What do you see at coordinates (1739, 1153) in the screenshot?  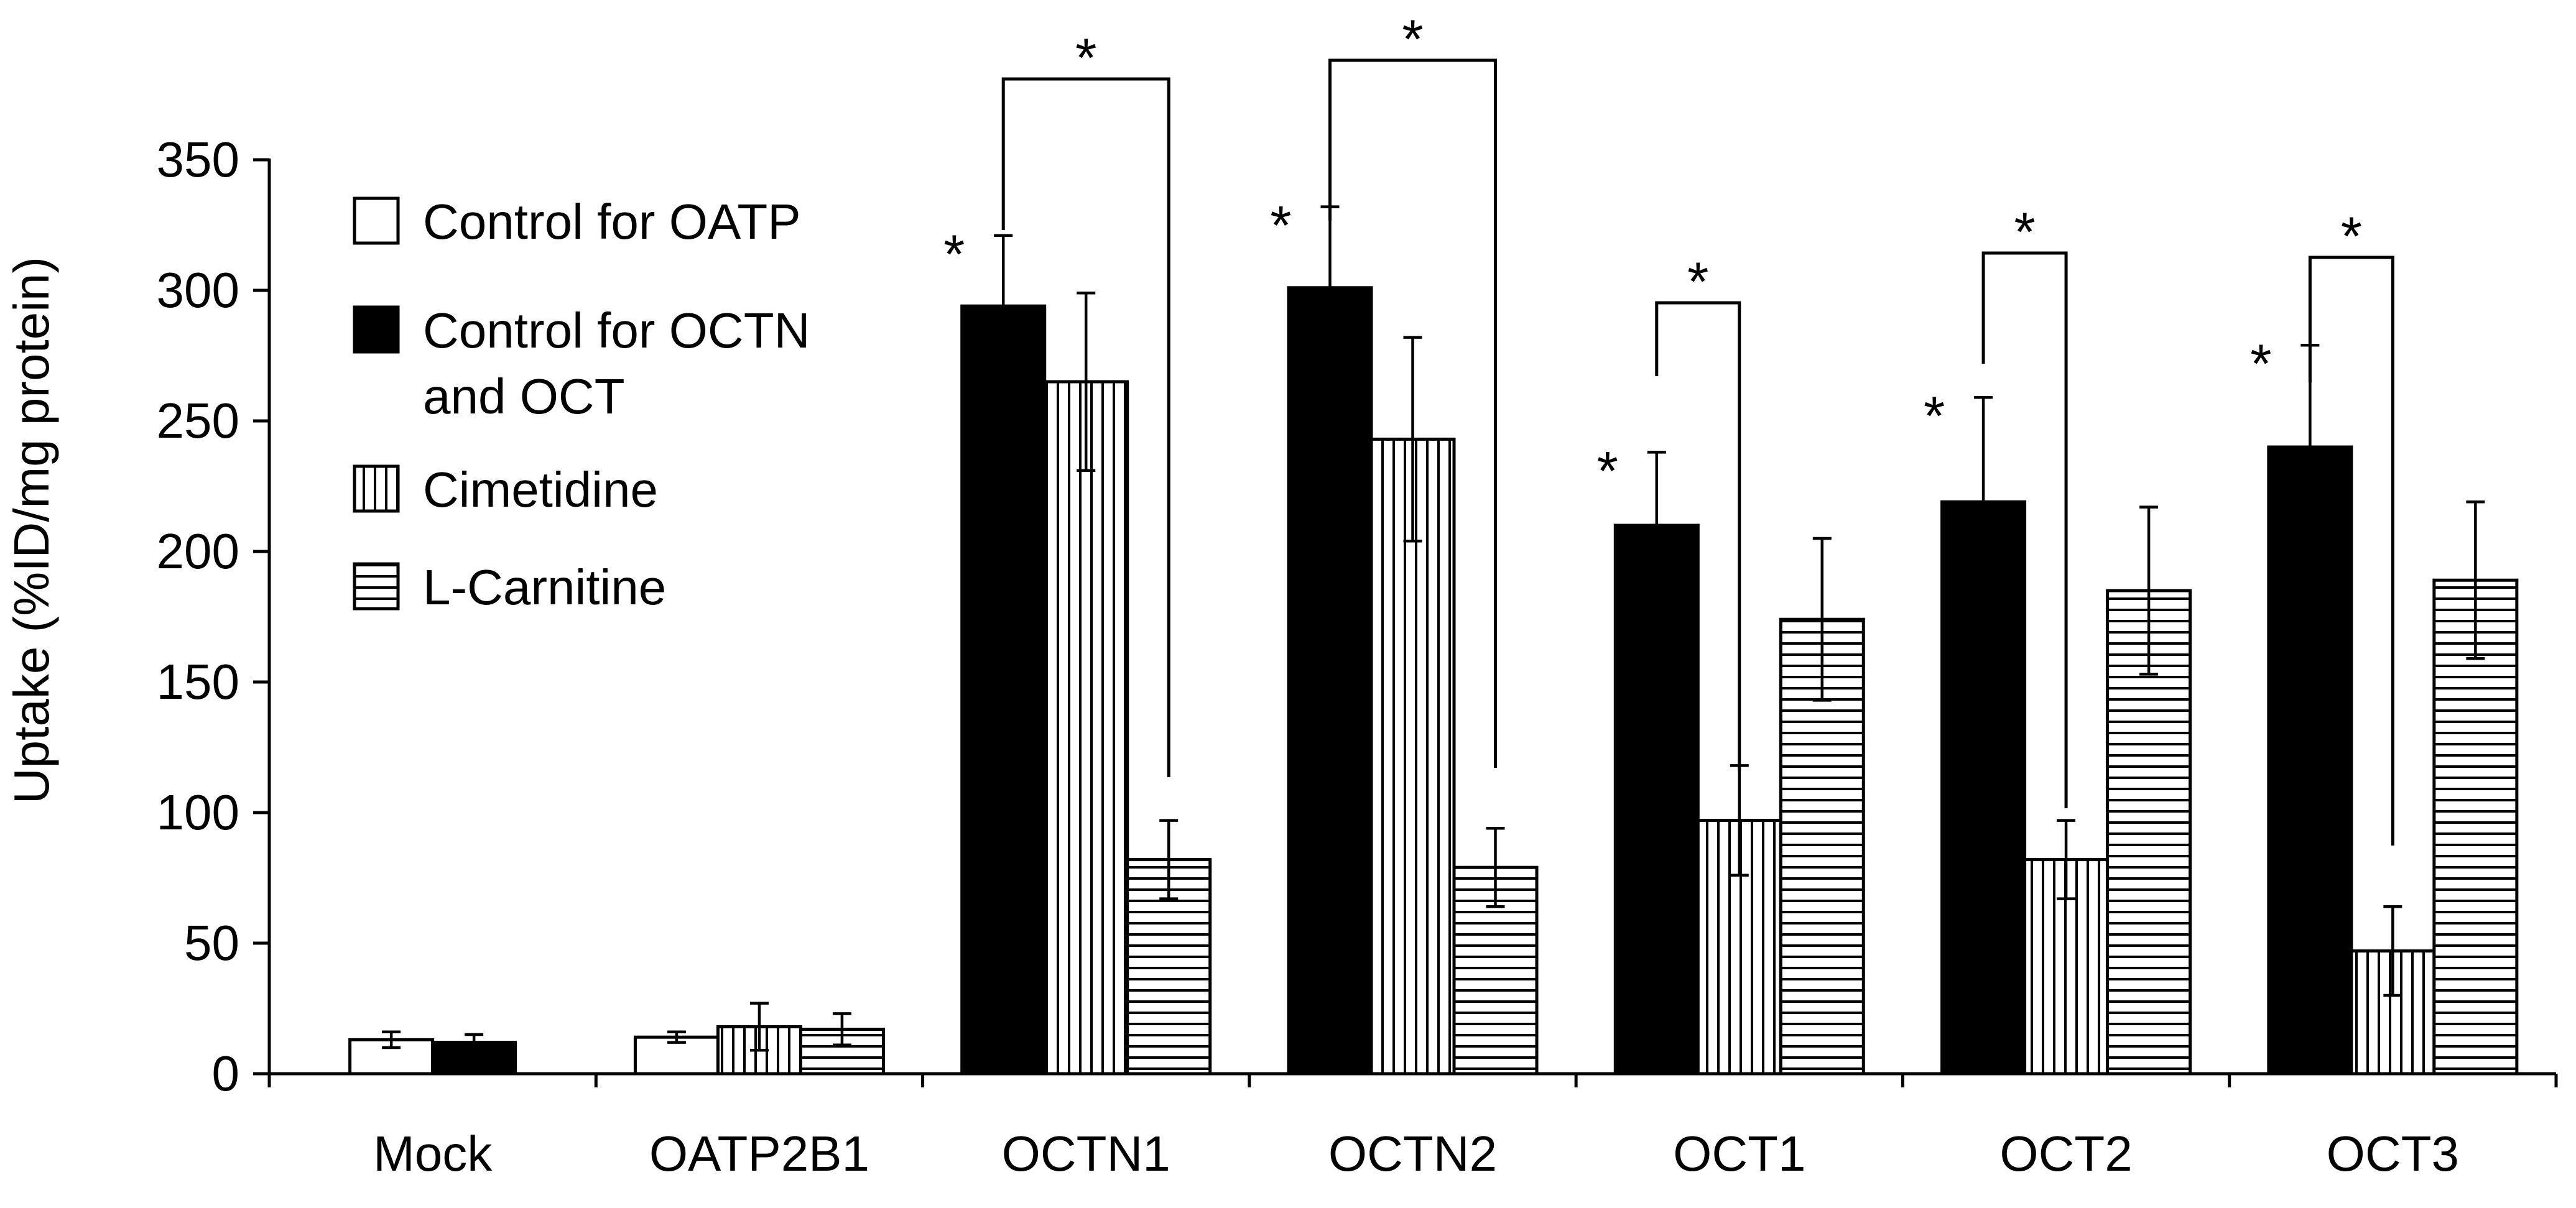 I see `x-tick-label: OCT1` at bounding box center [1739, 1153].